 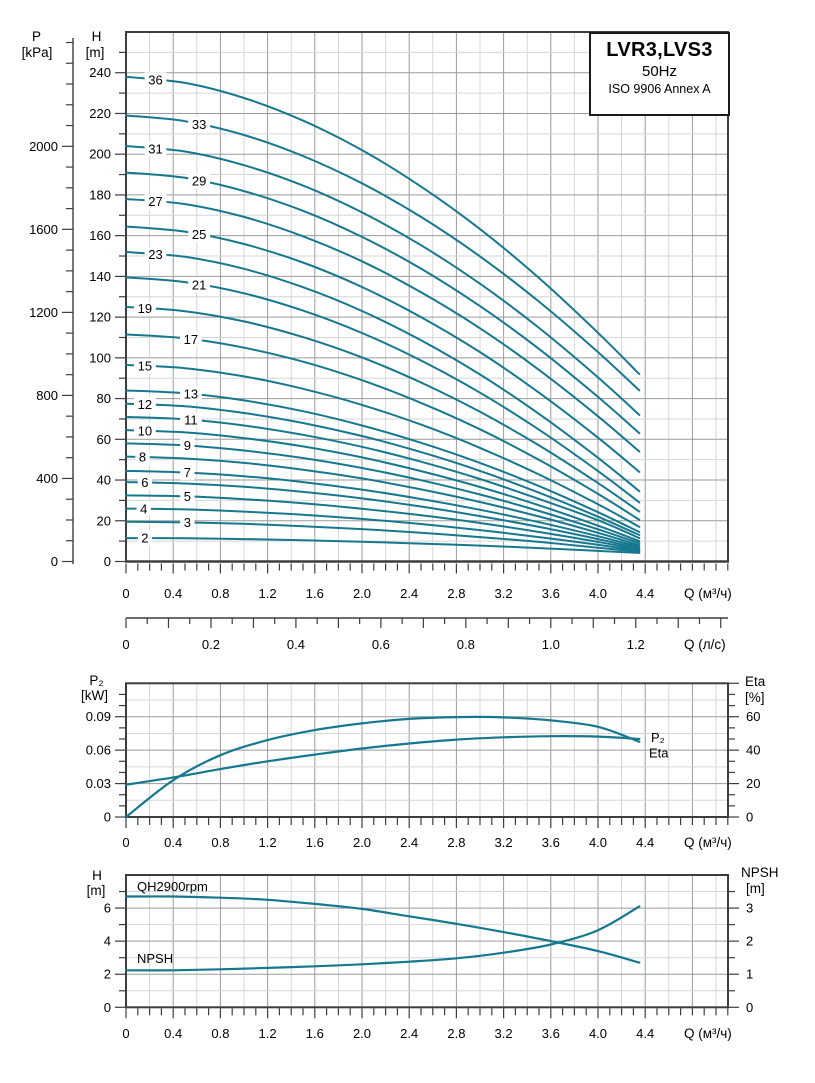 I want to click on svg-text: 800, so click(x=47, y=395).